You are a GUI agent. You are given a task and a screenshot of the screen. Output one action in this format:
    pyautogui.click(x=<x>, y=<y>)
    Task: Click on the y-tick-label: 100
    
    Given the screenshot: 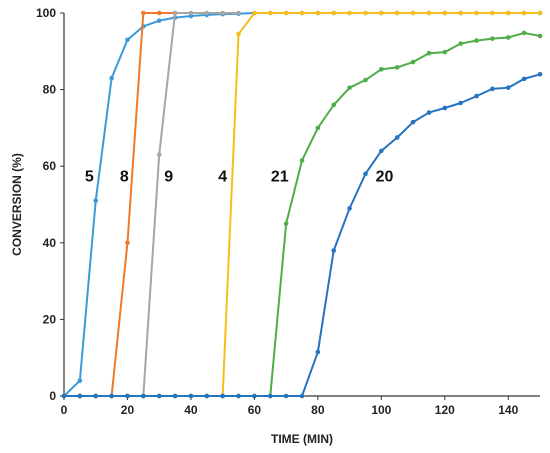 What is the action you would take?
    pyautogui.click(x=46, y=13)
    